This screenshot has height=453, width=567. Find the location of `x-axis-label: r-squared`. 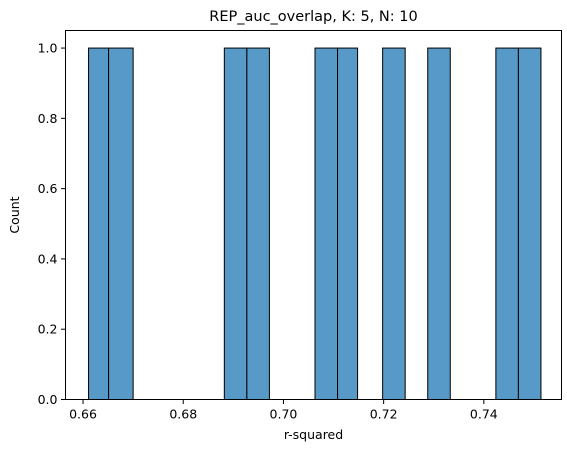

x-axis-label: r-squared is located at coordinates (313, 434).